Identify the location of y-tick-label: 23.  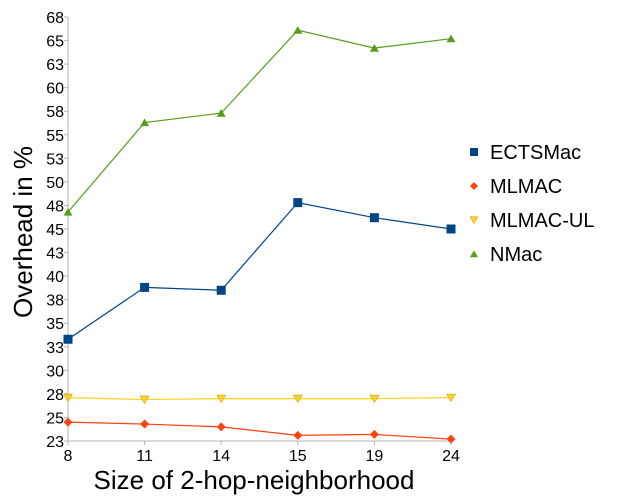
(55, 442).